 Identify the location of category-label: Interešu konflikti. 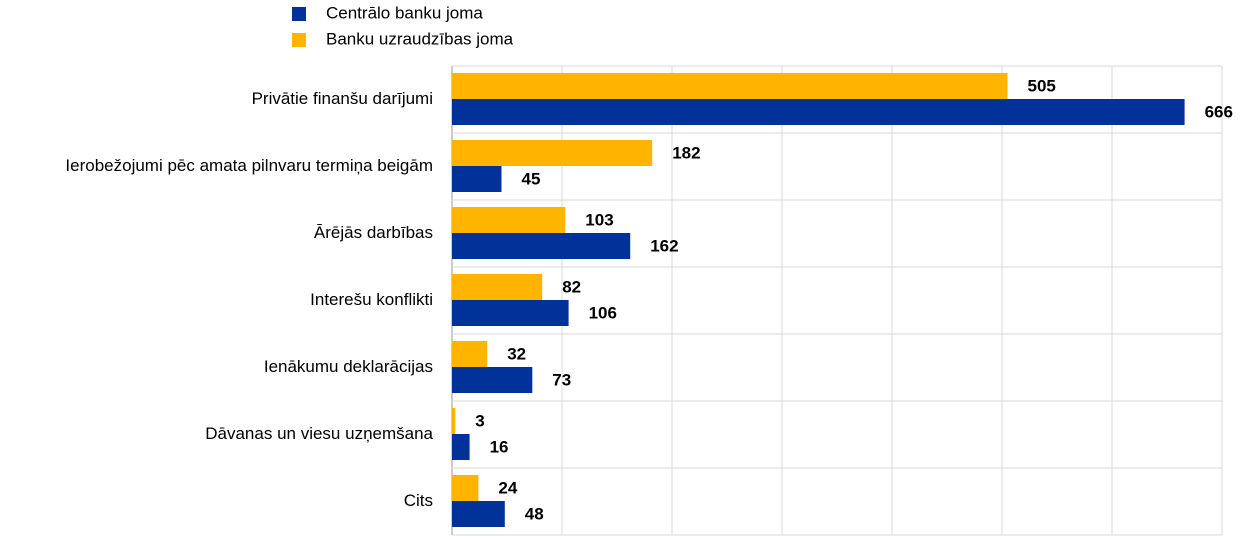
(371, 299).